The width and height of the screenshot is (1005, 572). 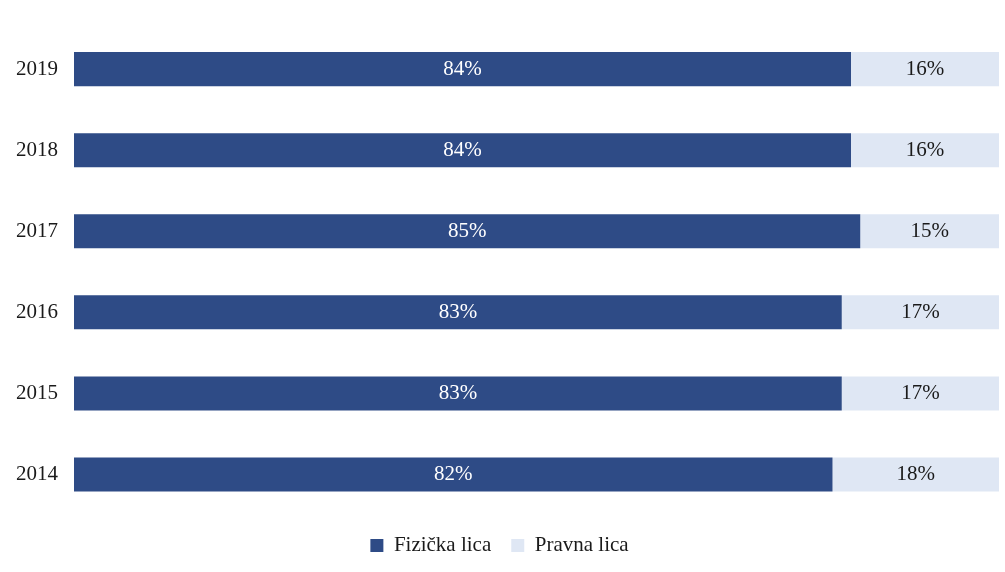 What do you see at coordinates (37, 229) in the screenshot?
I see `y-tick-label: 2017` at bounding box center [37, 229].